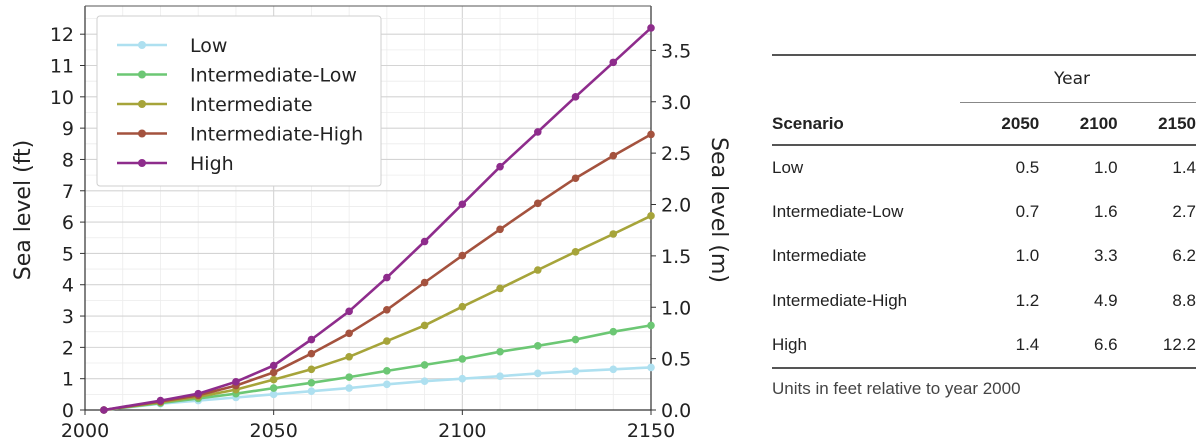 The image size is (1198, 448). I want to click on y2-tick-label: 2.0, so click(676, 206).